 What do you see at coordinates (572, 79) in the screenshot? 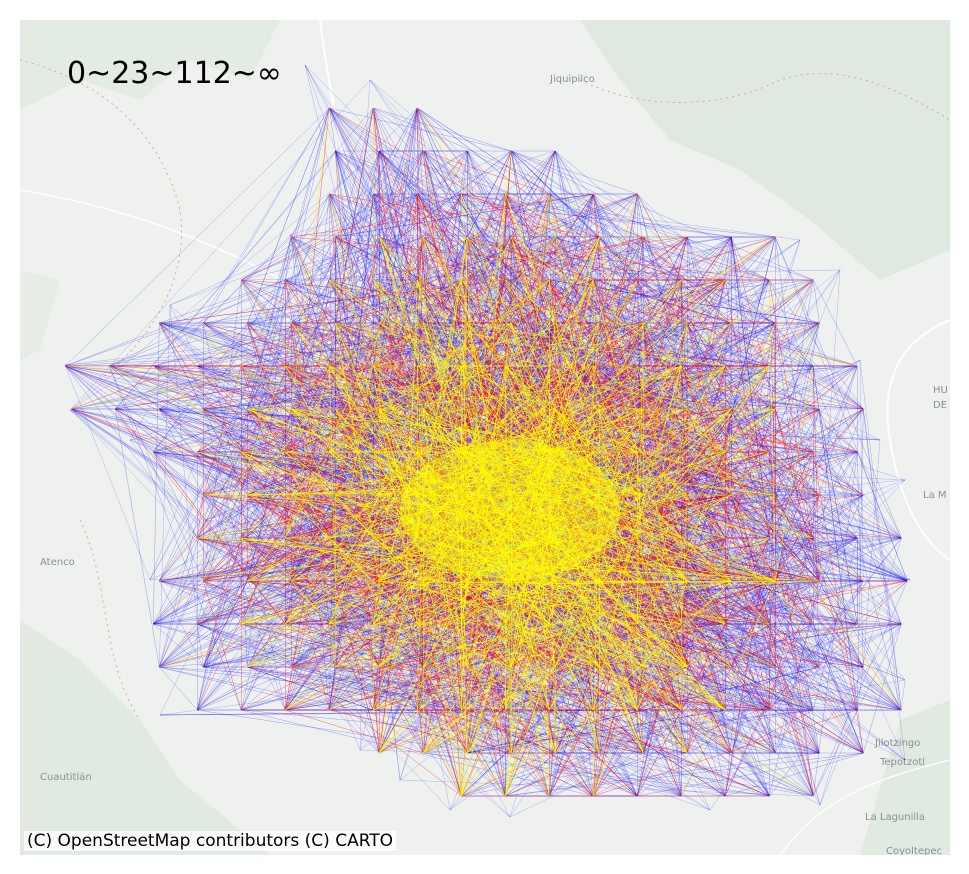
I see `place-label-jiquipilco: Jiquipilco` at bounding box center [572, 79].